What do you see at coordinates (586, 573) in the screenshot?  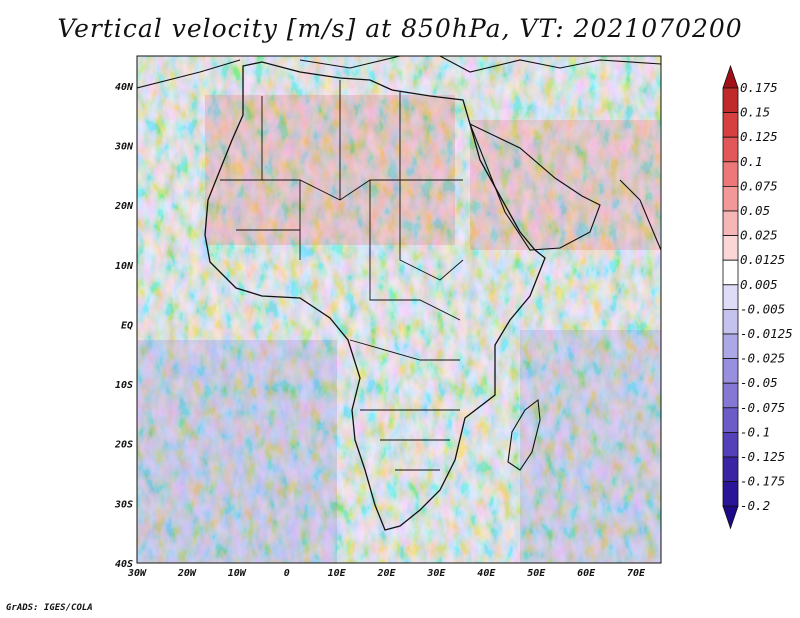 I see `lon-tick-label: 60E` at bounding box center [586, 573].